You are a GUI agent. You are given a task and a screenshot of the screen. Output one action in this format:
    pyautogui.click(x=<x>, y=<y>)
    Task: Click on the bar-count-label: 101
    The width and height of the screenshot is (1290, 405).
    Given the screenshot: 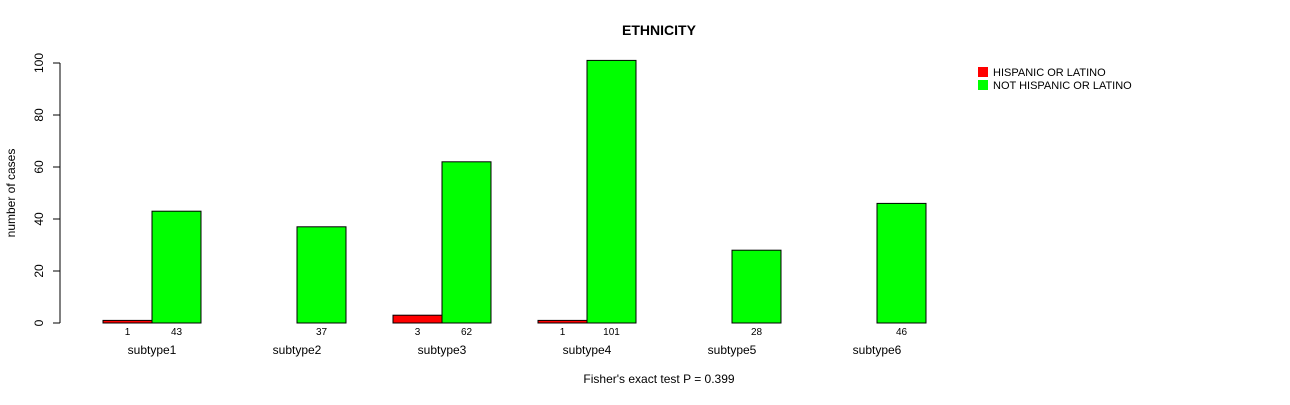 What is the action you would take?
    pyautogui.click(x=611, y=332)
    